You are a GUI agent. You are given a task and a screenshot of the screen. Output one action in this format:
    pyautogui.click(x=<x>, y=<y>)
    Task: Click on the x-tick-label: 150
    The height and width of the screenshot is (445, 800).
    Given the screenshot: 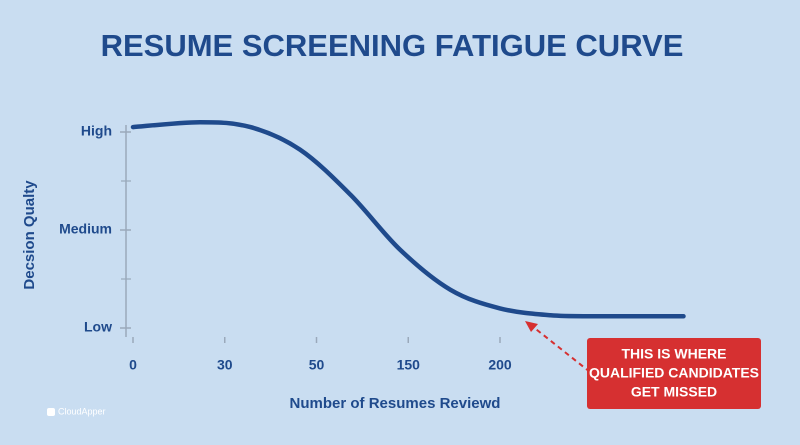 What is the action you would take?
    pyautogui.click(x=409, y=365)
    